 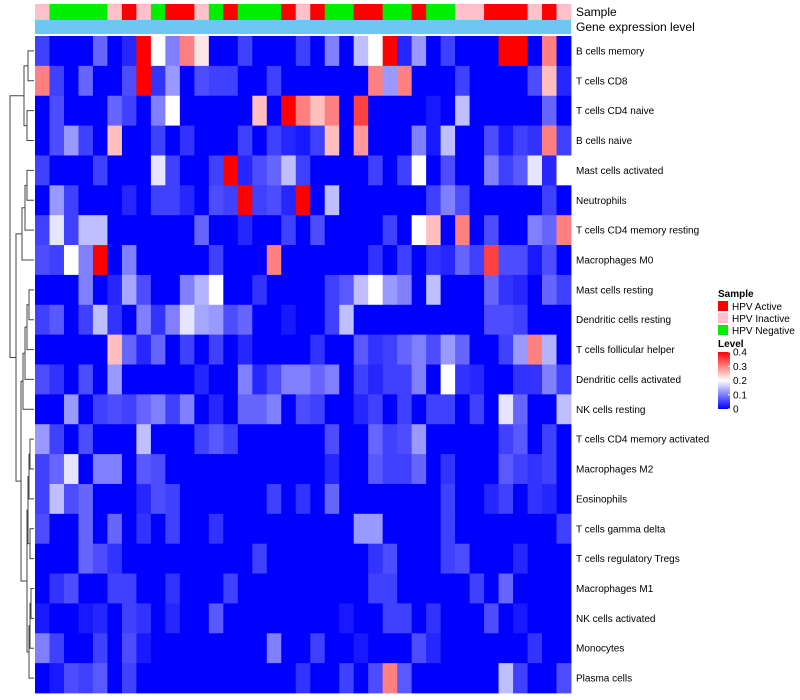 What do you see at coordinates (610, 410) in the screenshot?
I see `row-label: NK cells resting` at bounding box center [610, 410].